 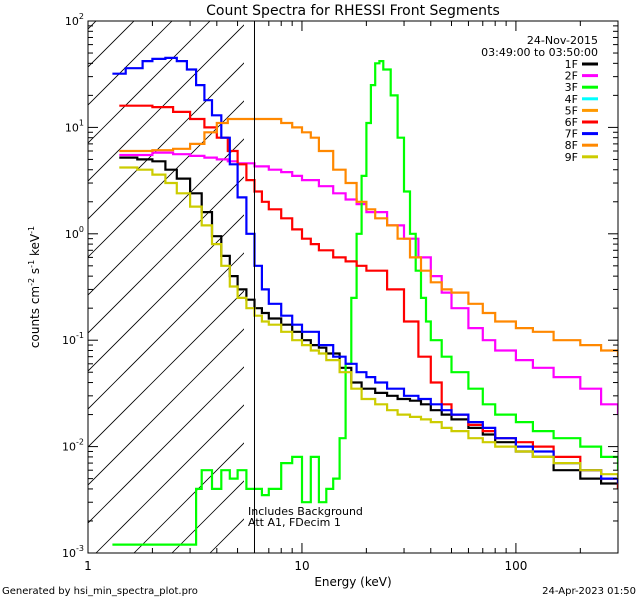 What do you see at coordinates (74, 20) in the screenshot?
I see `y-tick-label: 10²` at bounding box center [74, 20].